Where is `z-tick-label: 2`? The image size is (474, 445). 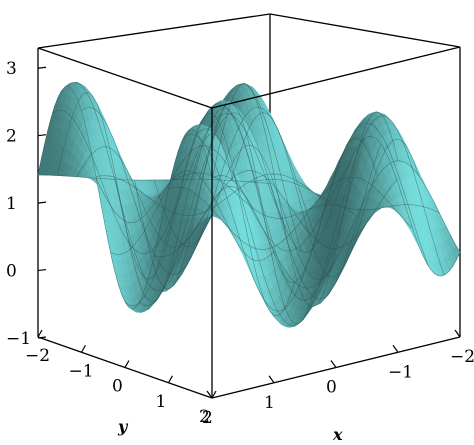 z-tick-label: 2 is located at coordinates (11, 137).